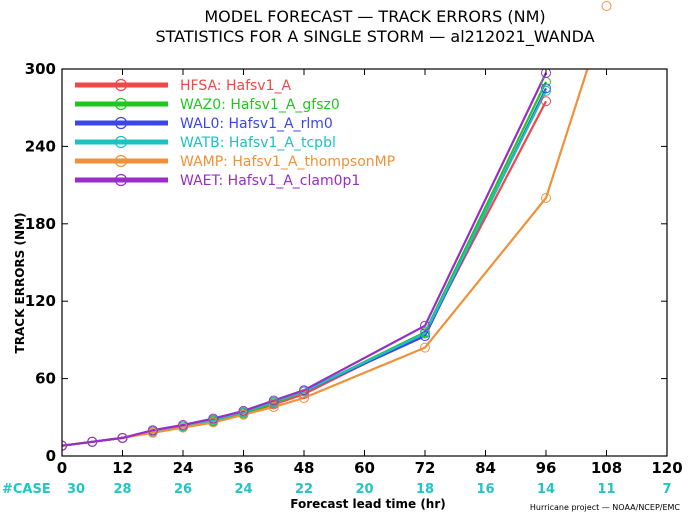  I want to click on out-of-range-marker, so click(606, 6).